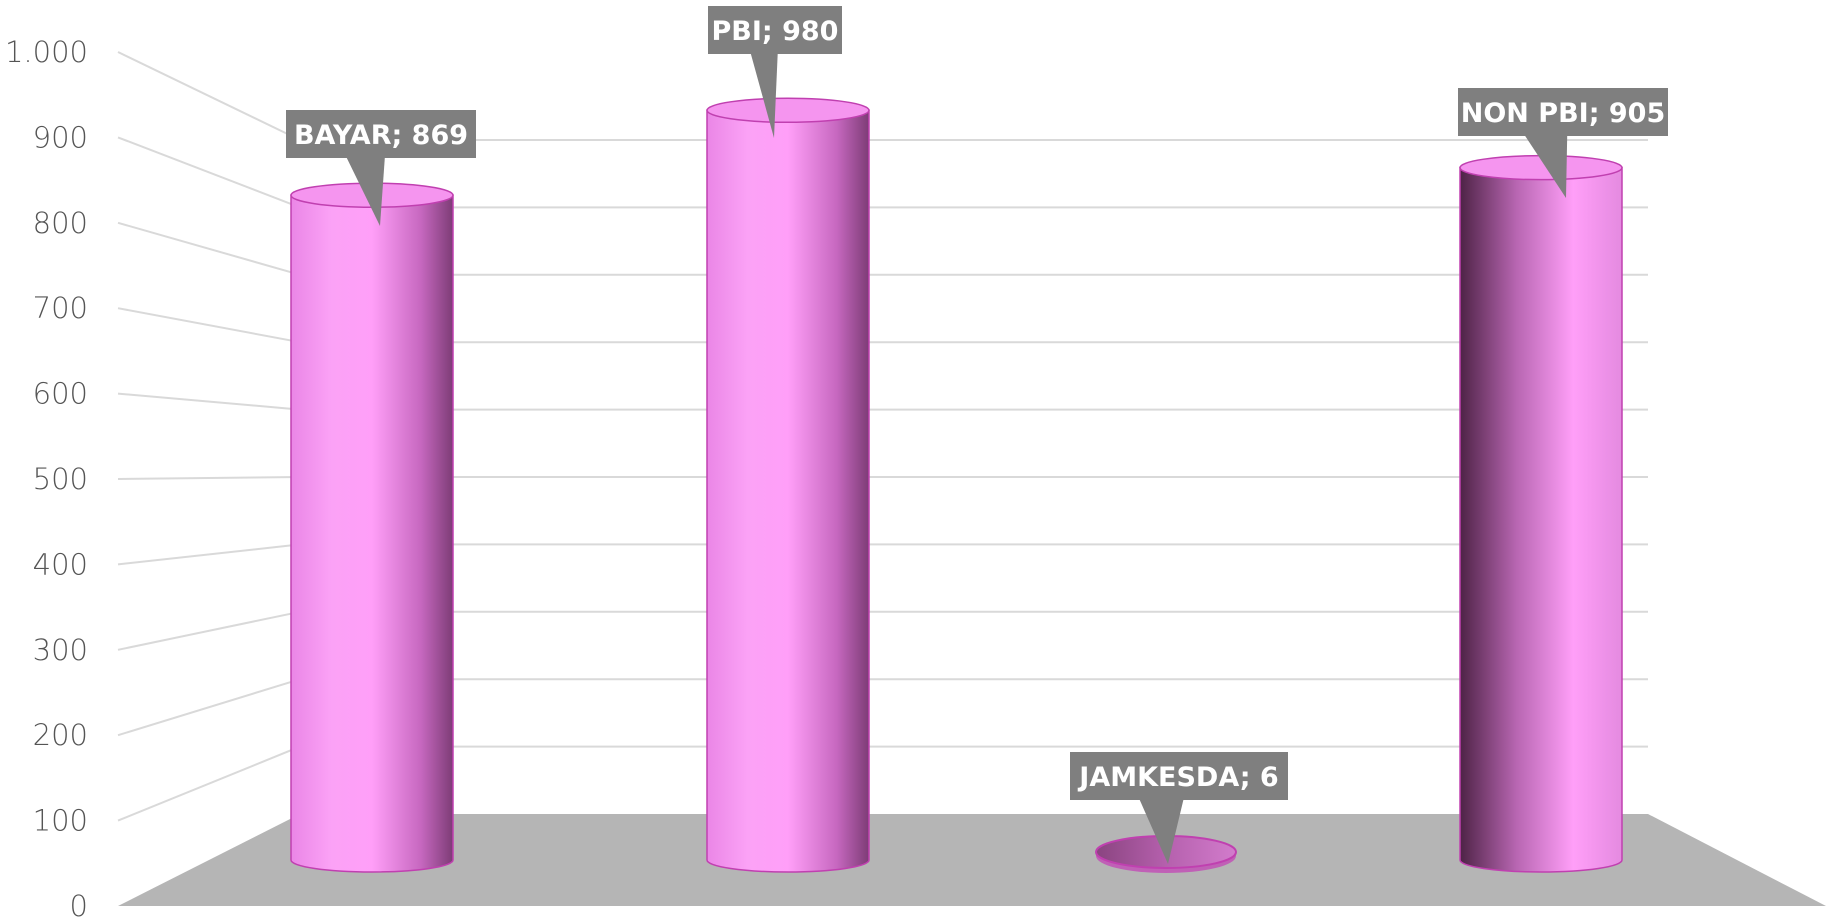 This screenshot has height=922, width=1826. I want to click on chart-floor, so click(972, 860).